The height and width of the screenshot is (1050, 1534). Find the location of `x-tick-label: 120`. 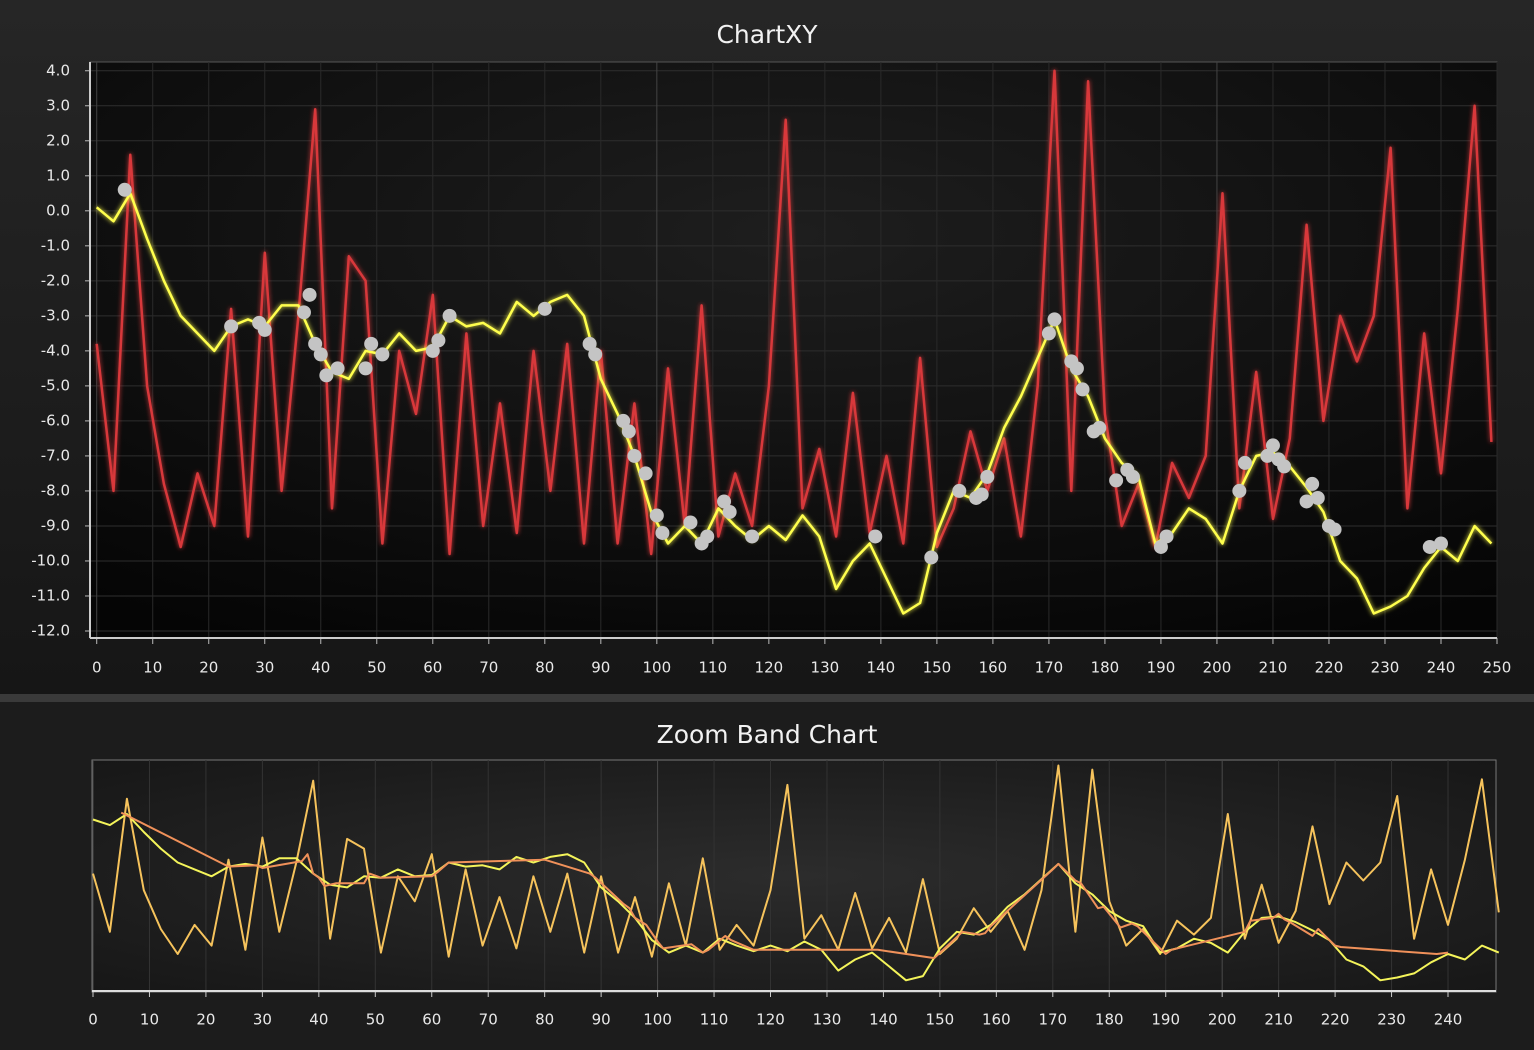

x-tick-label: 120 is located at coordinates (769, 668).